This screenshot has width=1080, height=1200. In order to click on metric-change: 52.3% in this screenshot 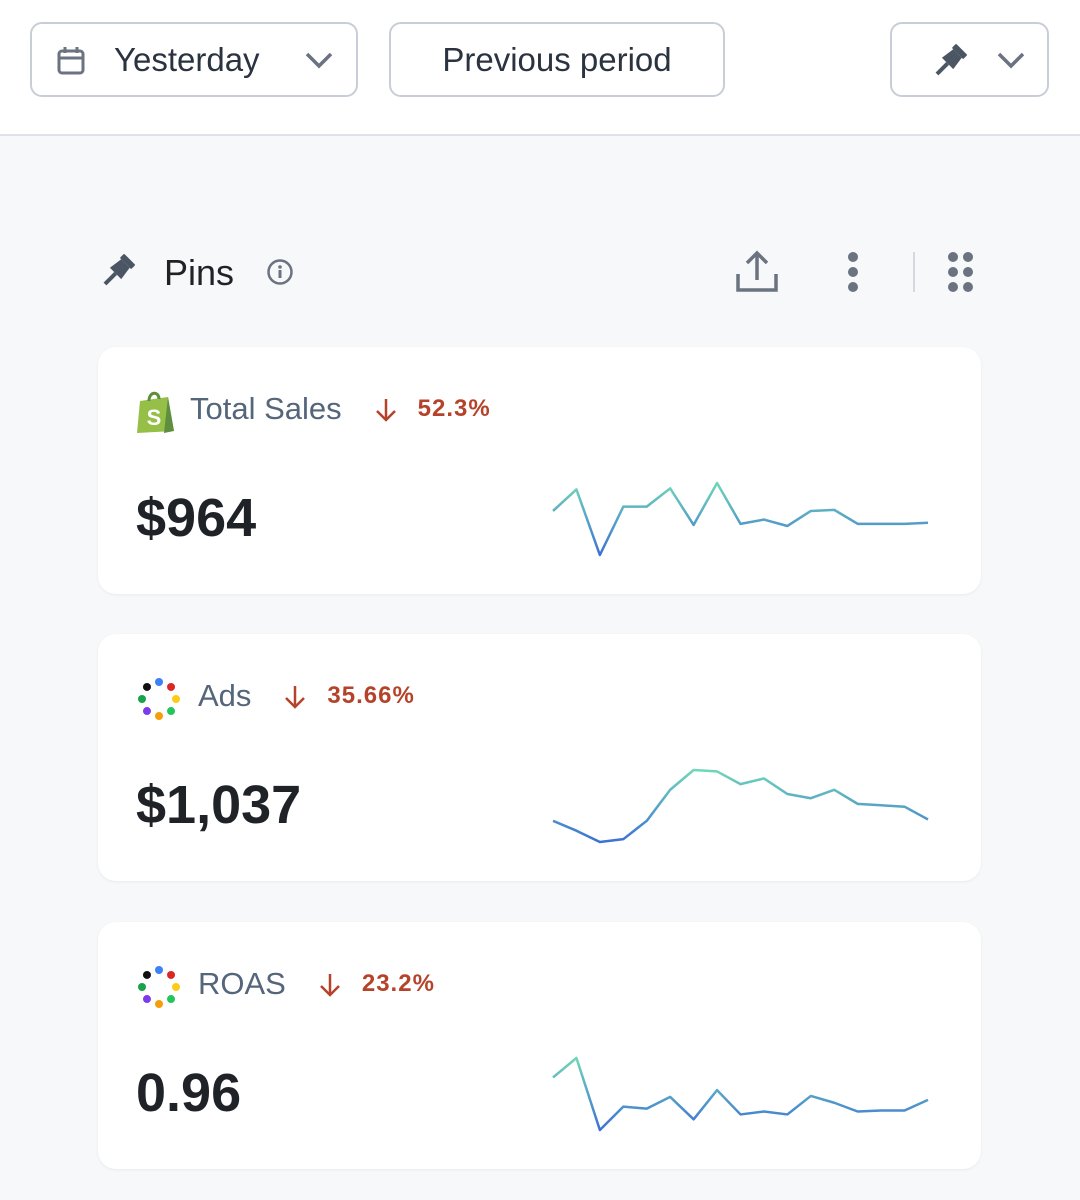, I will do `click(454, 408)`.